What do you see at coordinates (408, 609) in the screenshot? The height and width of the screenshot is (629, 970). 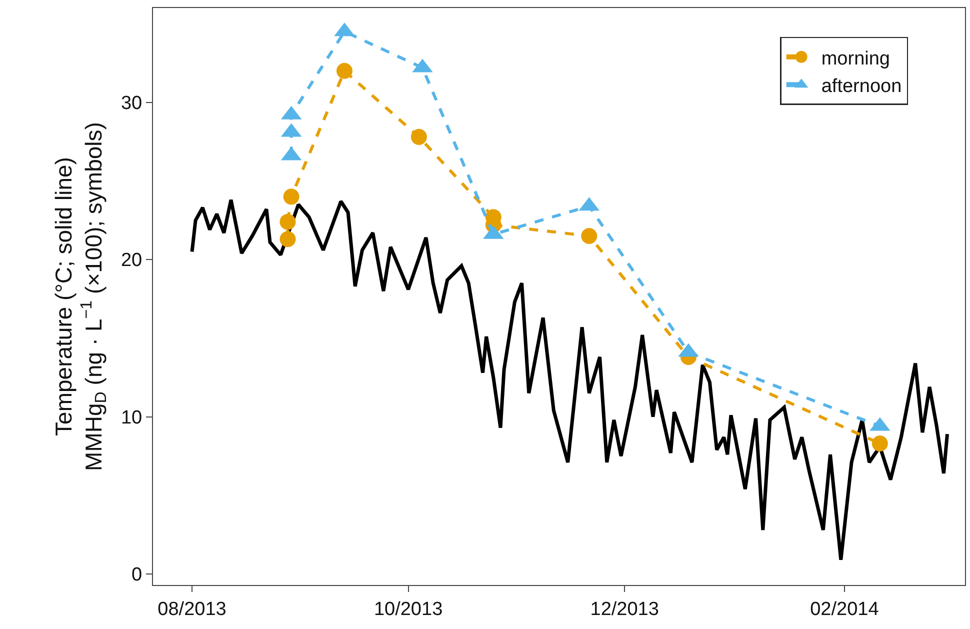 I see `x-tick-label: 10/2013` at bounding box center [408, 609].